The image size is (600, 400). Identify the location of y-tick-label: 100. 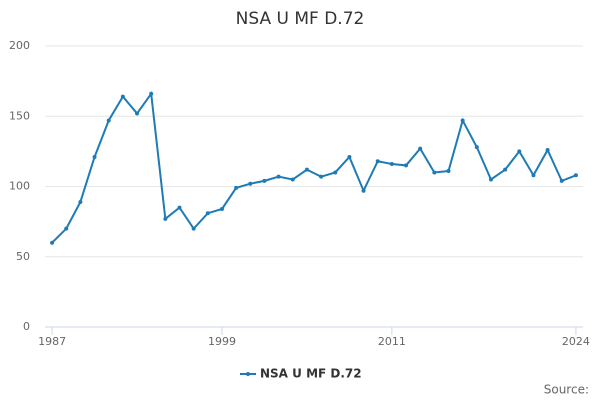
(19, 186).